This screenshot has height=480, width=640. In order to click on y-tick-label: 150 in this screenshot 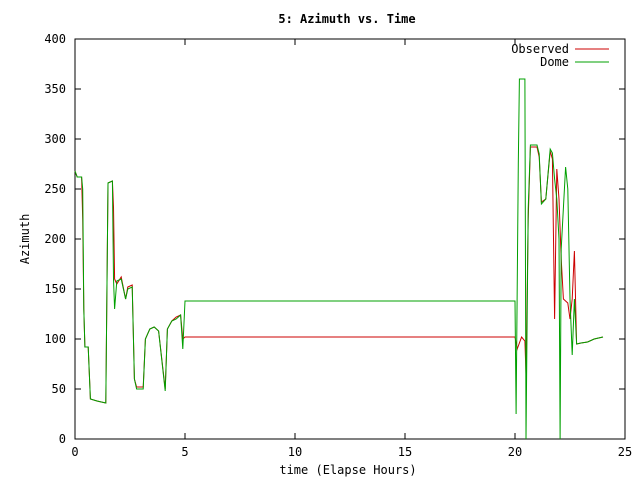, I will do `click(55, 289)`.